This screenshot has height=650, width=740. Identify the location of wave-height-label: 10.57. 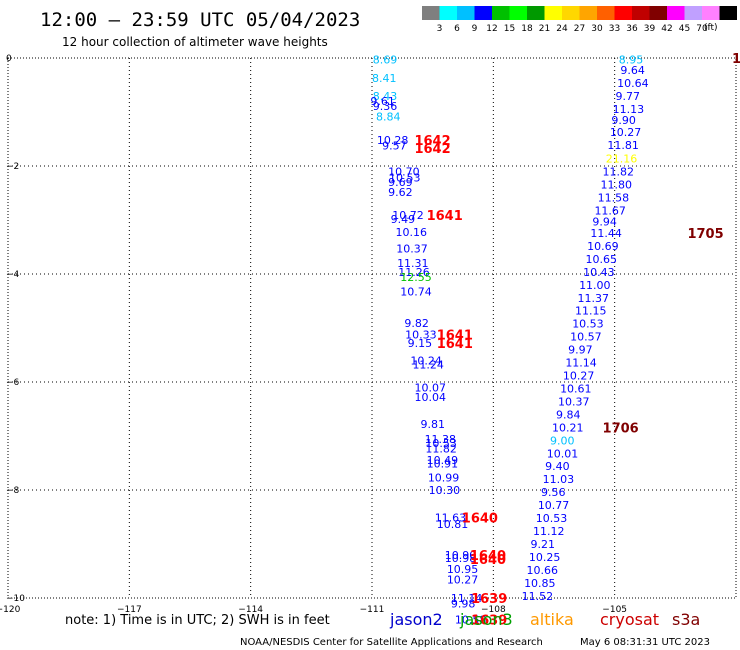
(586, 337).